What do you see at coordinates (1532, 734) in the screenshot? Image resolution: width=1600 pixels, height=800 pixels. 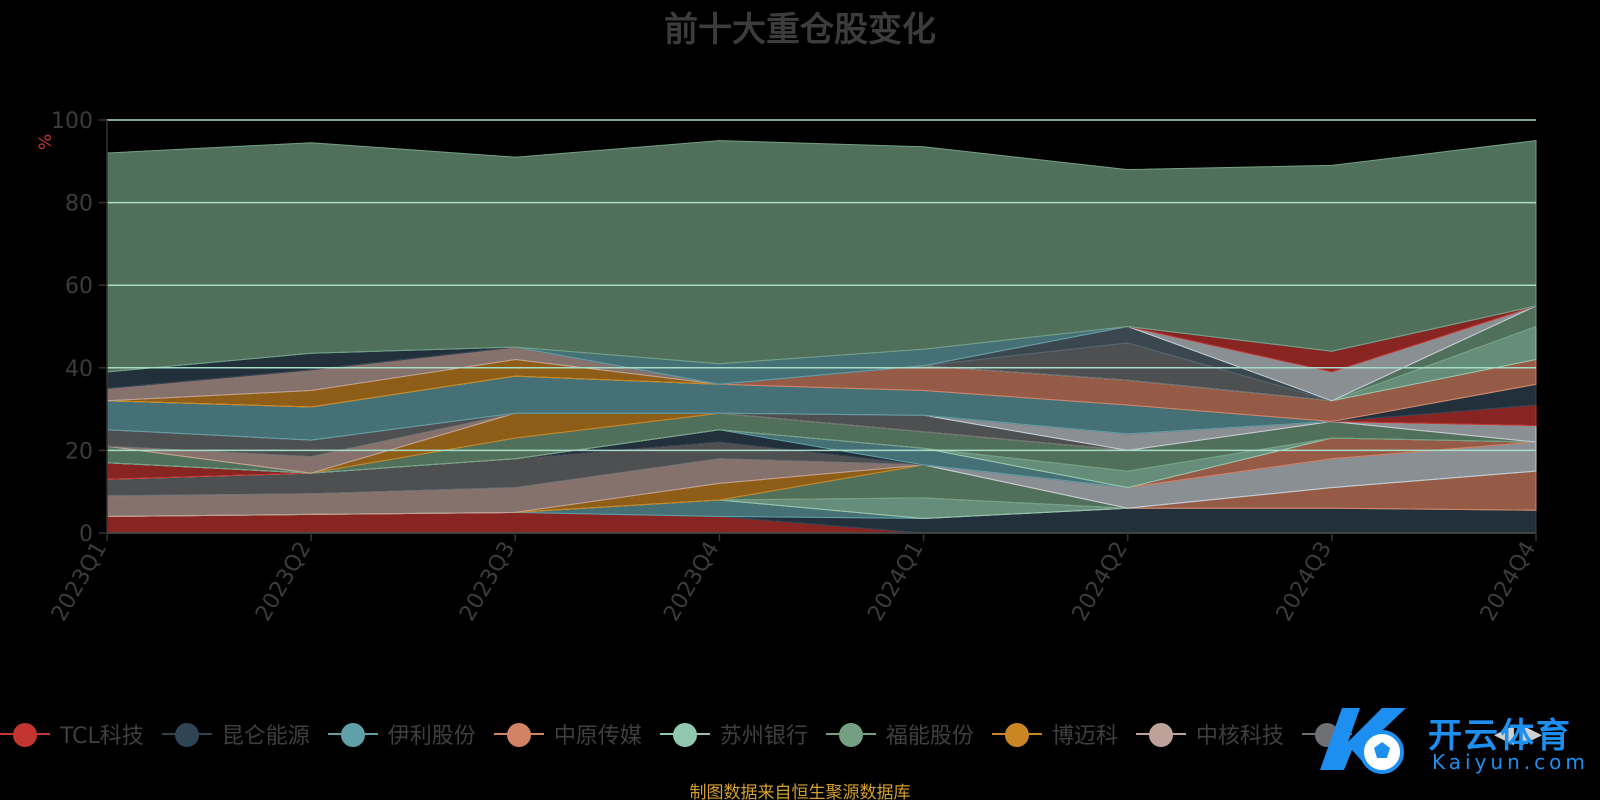 I see `chevron-right-icon: ▶` at bounding box center [1532, 734].